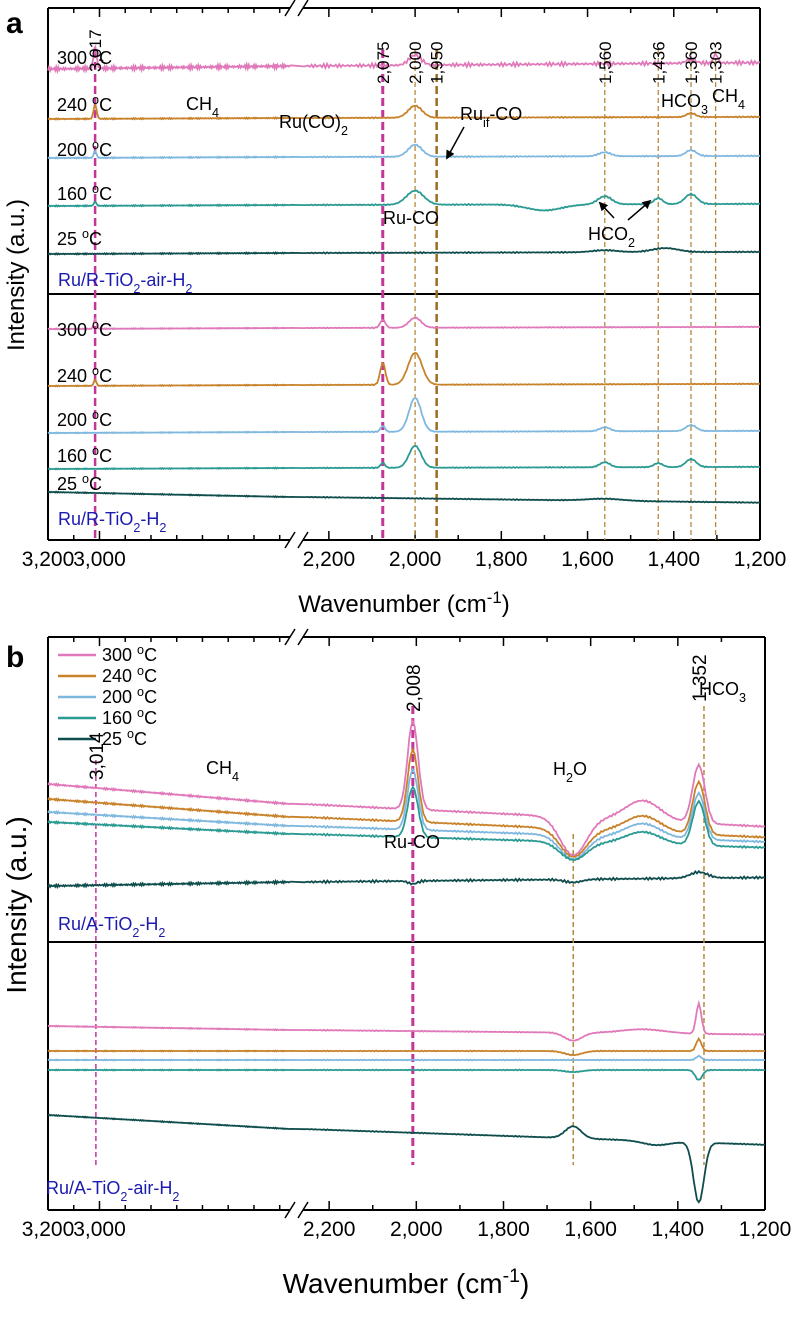  Describe the element at coordinates (700, 678) in the screenshot. I see `panel-b-peak-label: 1,352` at that location.